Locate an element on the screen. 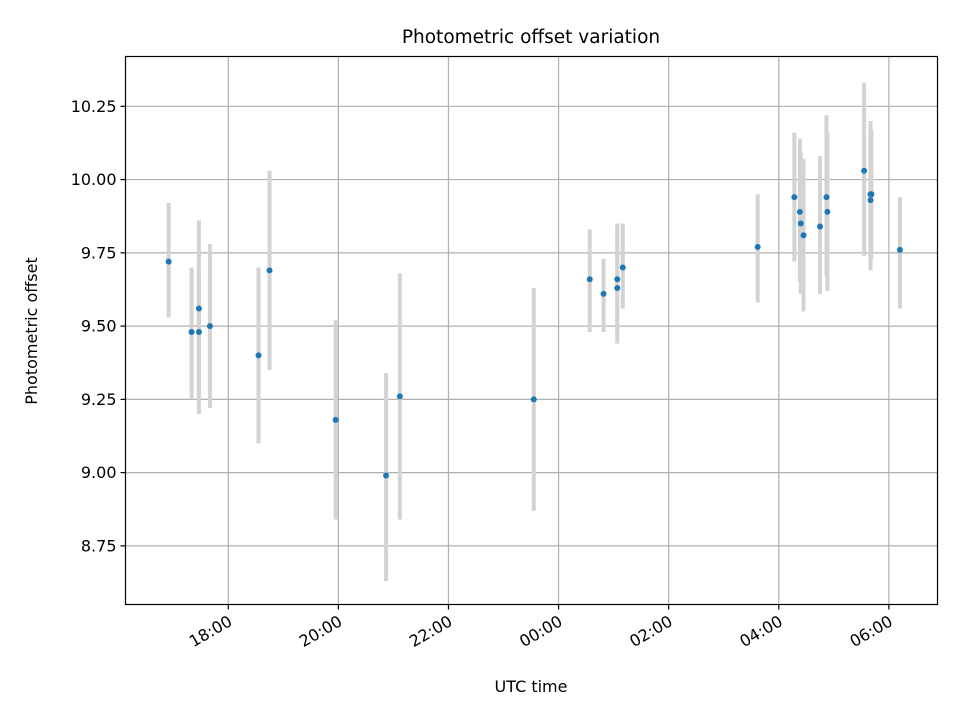 This screenshot has height=720, width=960. x-tick-label: 04:00 is located at coordinates (760, 632).